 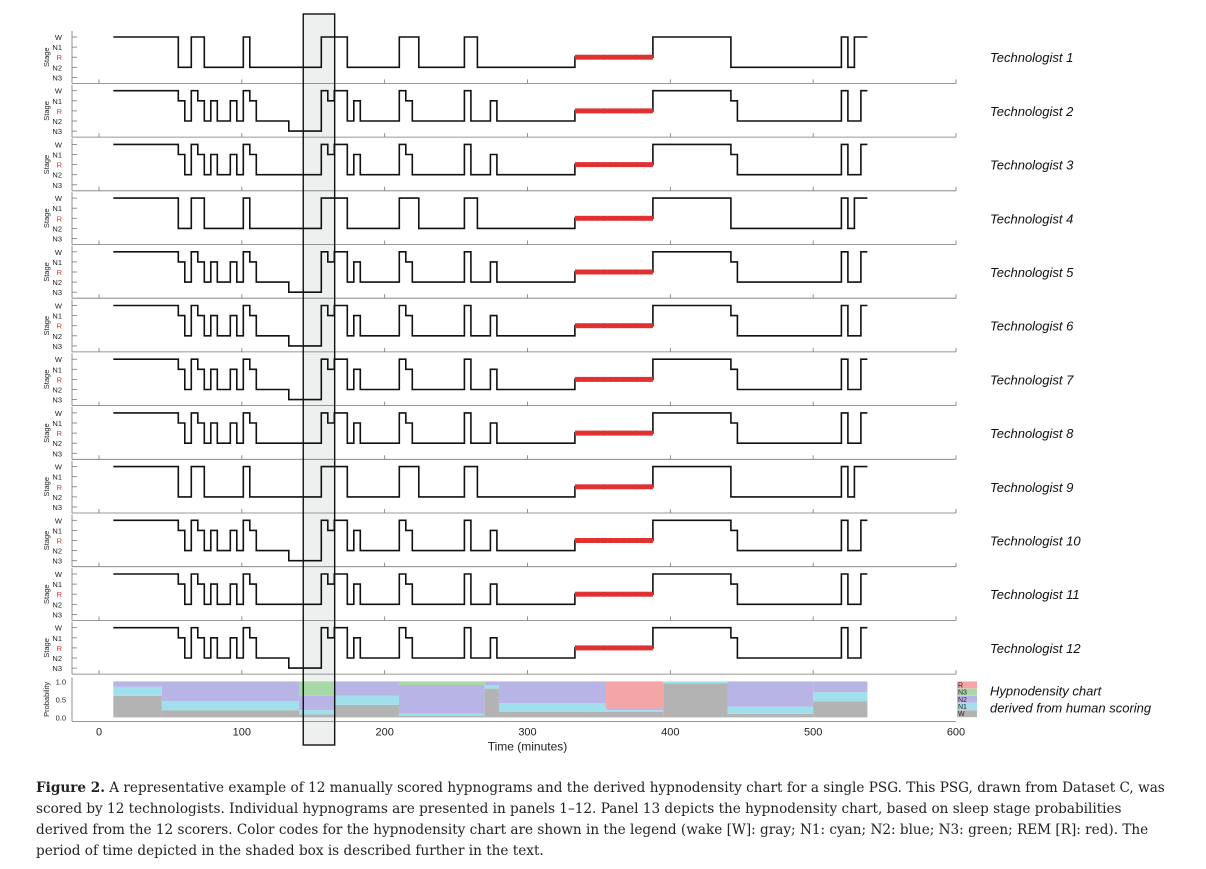 I want to click on hypnodensity-label-line1: Hypnodensity chart, so click(x=1046, y=690).